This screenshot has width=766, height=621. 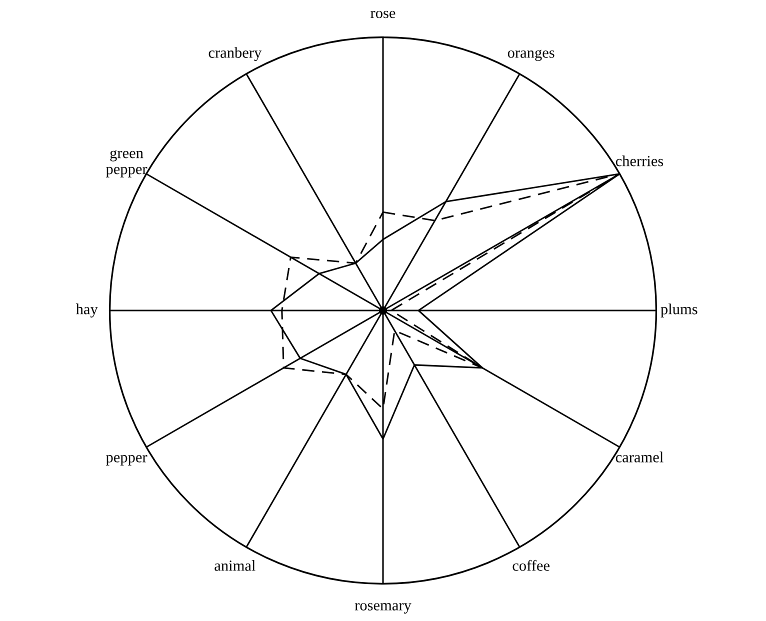 I want to click on spoke-label: pepper, so click(x=127, y=460).